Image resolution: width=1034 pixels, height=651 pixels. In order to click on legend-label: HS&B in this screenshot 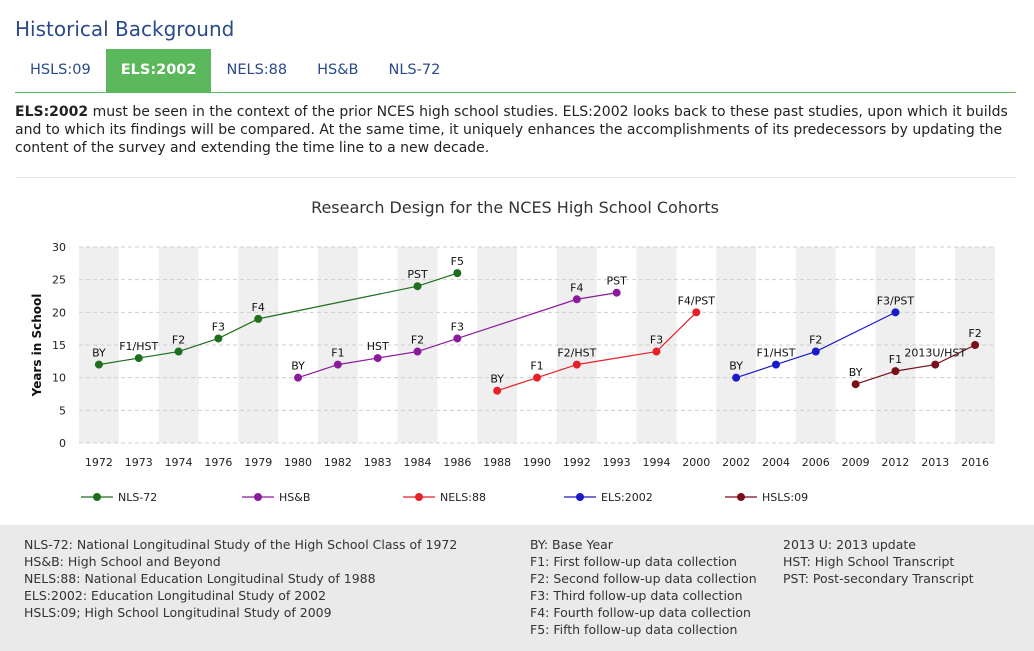, I will do `click(294, 497)`.